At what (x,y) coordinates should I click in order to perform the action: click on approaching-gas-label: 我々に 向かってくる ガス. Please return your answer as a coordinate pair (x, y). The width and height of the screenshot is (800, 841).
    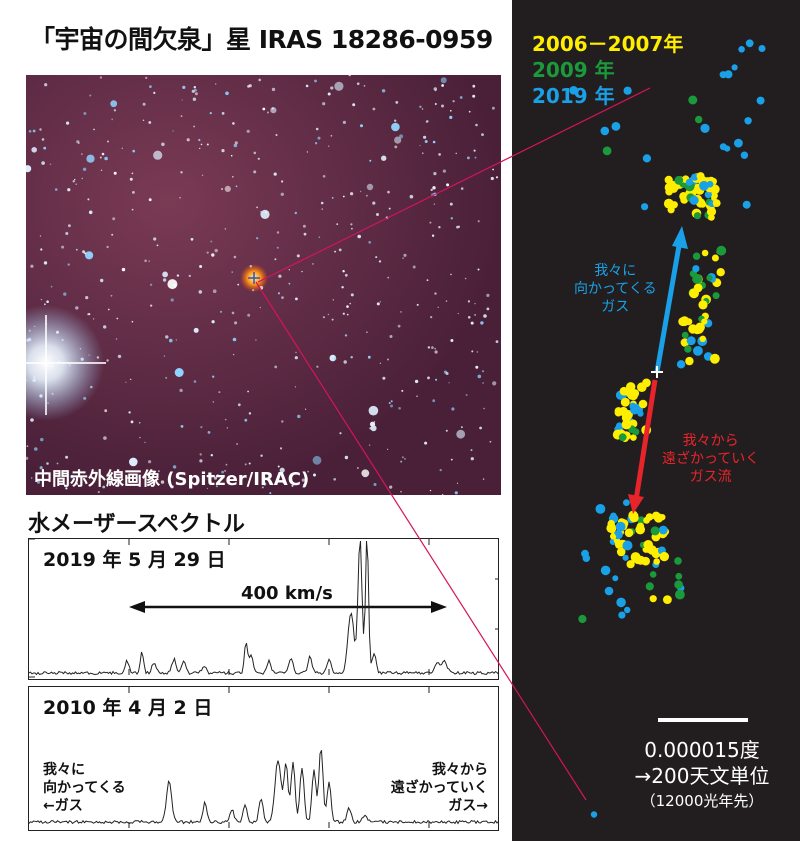
    Looking at the image, I should click on (615, 289).